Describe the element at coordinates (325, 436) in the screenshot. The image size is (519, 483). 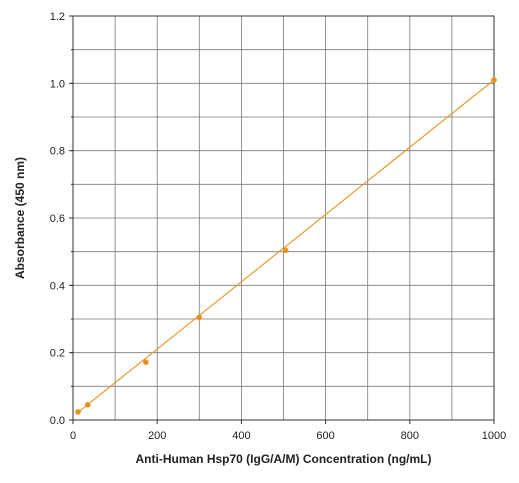
I see `x-tick-label: 600` at that location.